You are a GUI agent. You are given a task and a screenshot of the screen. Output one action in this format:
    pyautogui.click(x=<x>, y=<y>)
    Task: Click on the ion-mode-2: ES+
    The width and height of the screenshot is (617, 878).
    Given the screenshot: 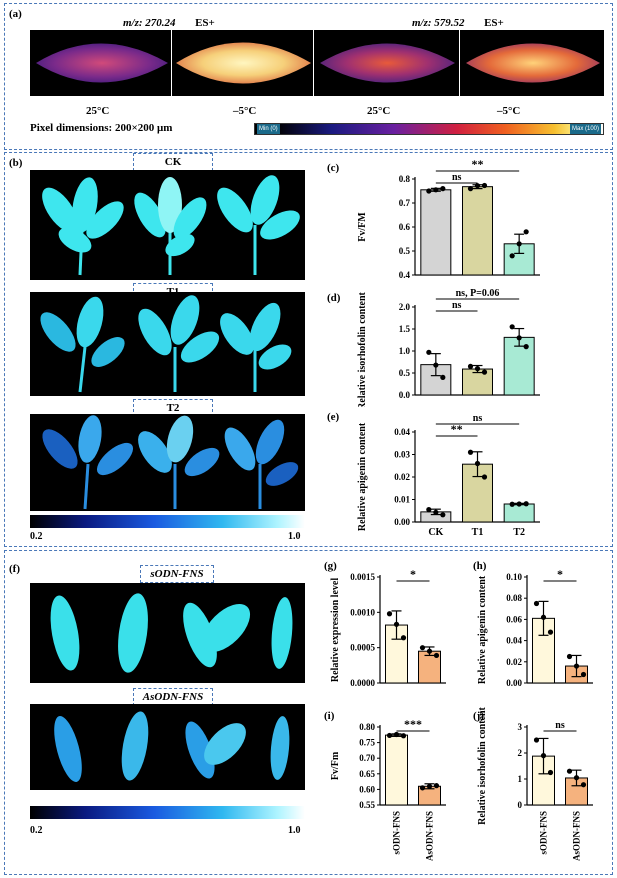 What is the action you would take?
    pyautogui.click(x=494, y=23)
    